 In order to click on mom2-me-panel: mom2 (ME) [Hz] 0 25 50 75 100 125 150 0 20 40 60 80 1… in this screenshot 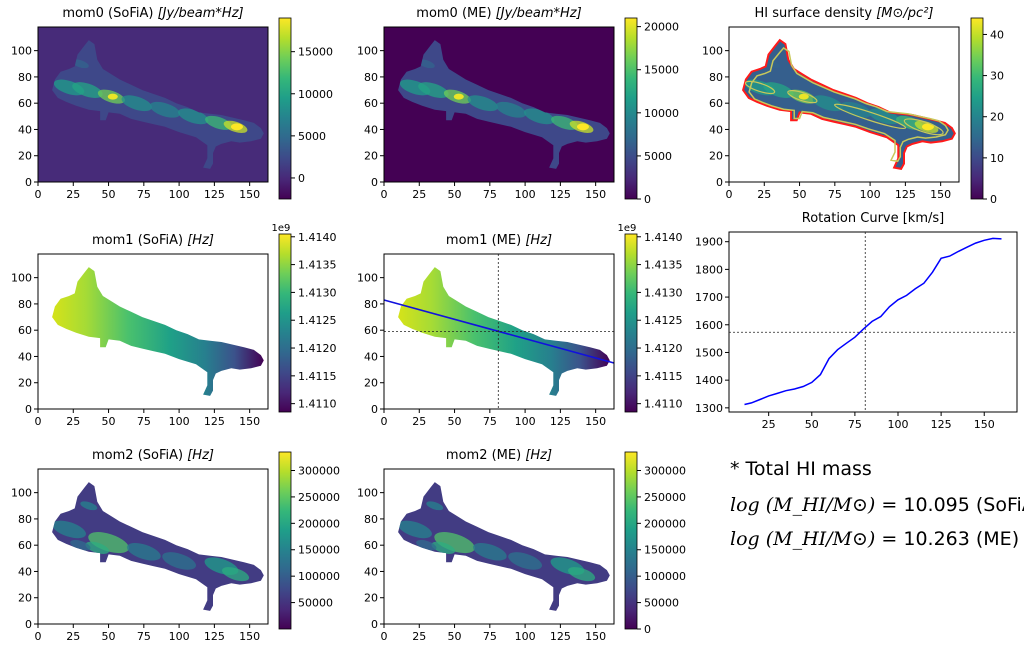, I will do `click(521, 545)`.